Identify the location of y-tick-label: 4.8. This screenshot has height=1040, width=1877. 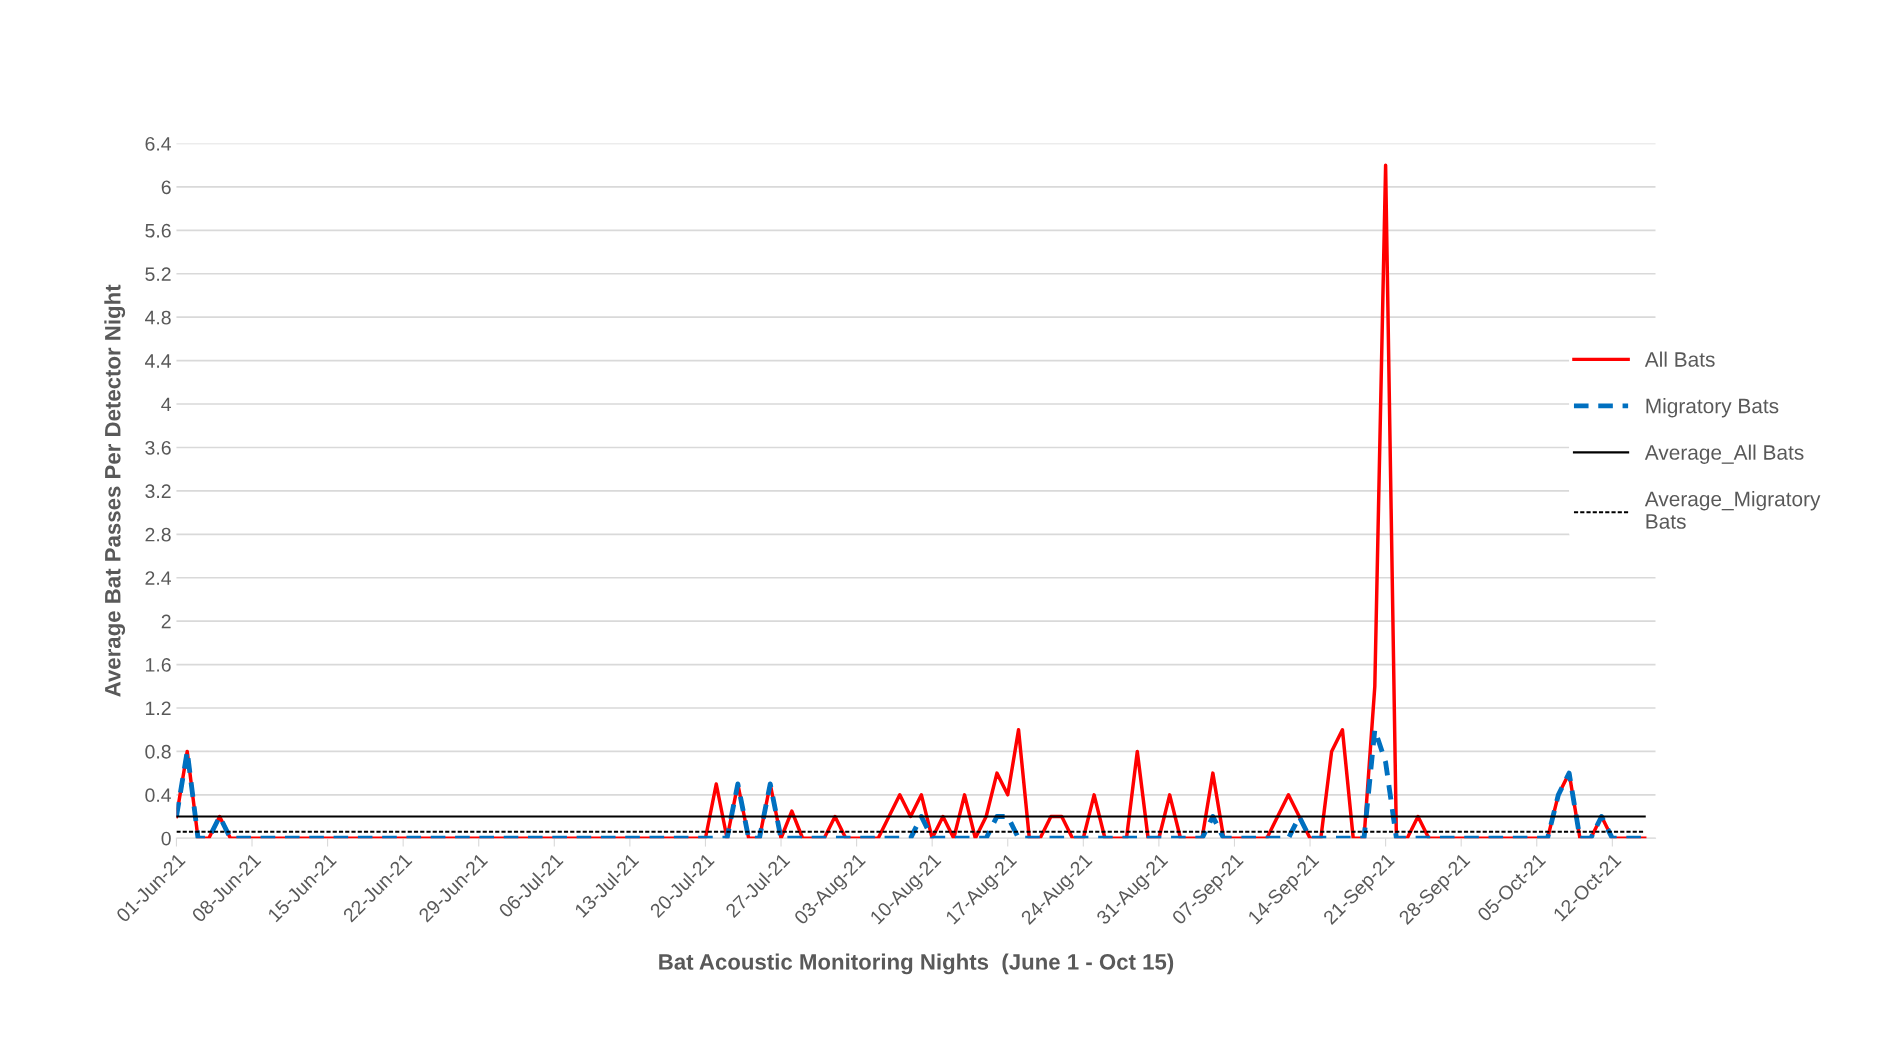
(158, 317).